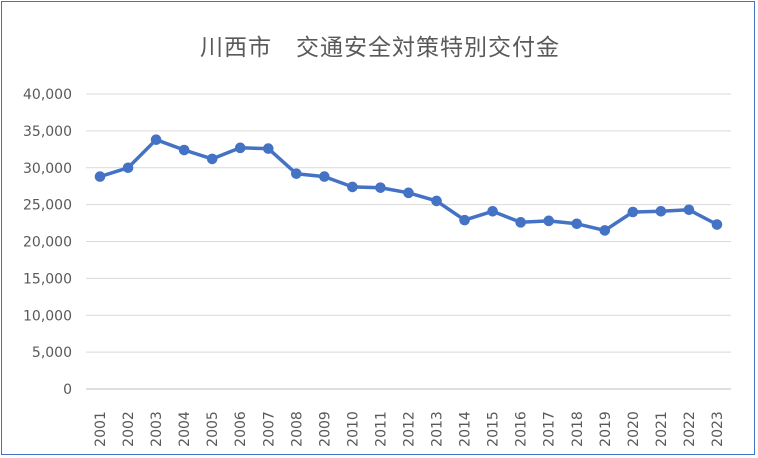 The height and width of the screenshot is (458, 758). Describe the element at coordinates (634, 429) in the screenshot. I see `x-tick-label: 2020` at that location.